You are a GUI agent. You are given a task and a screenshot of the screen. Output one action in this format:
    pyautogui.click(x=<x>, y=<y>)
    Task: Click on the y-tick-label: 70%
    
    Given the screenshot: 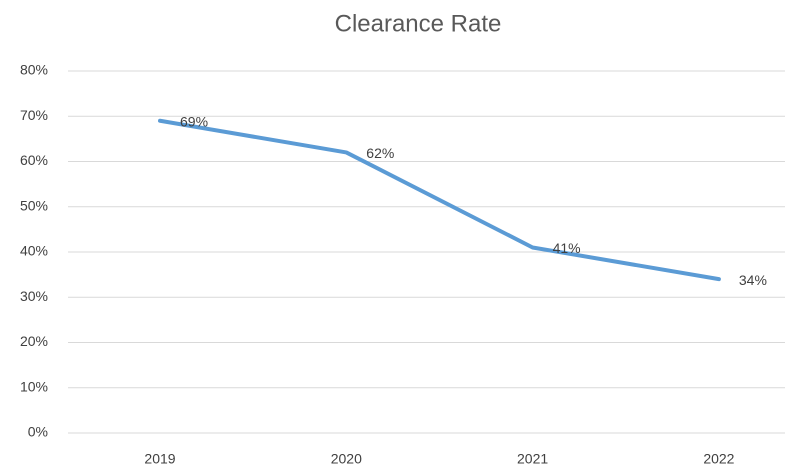 What is the action you would take?
    pyautogui.click(x=34, y=115)
    